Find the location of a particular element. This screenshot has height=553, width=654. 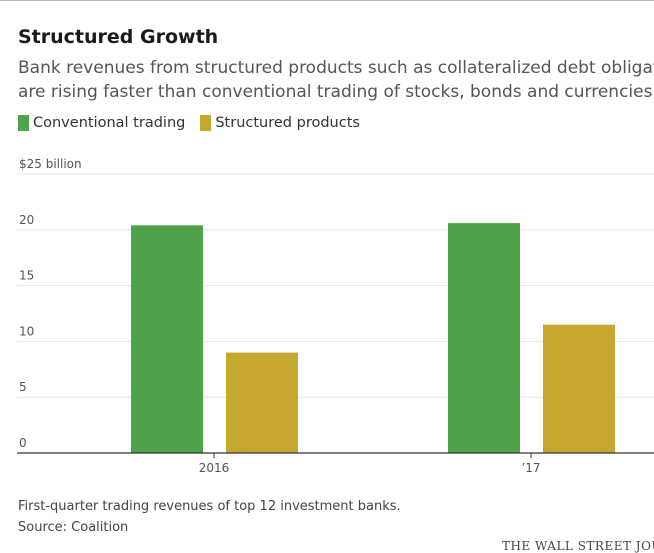

y-tick-label: 0 is located at coordinates (23, 443).